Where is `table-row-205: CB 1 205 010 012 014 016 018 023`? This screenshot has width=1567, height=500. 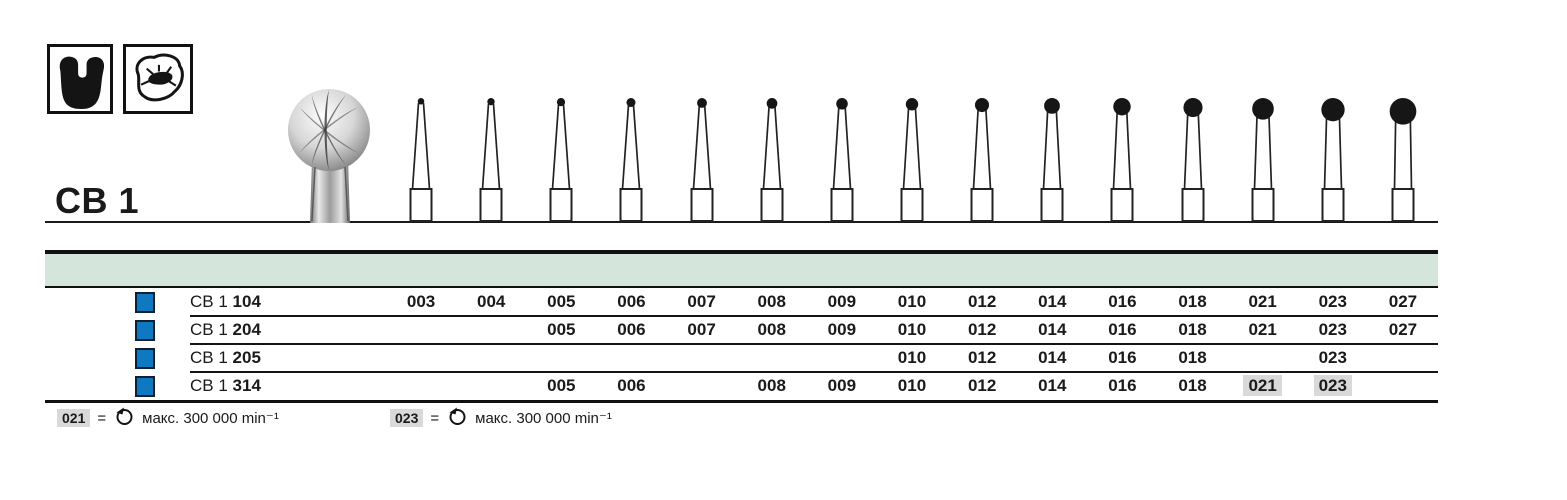
table-row-205: CB 1 205 010 012 014 016 018 023 is located at coordinates (741, 357).